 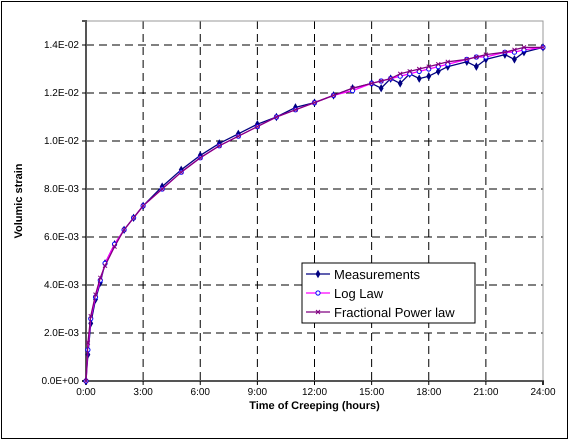 I want to click on y-tick-label: 2.0E-03, so click(x=62, y=334).